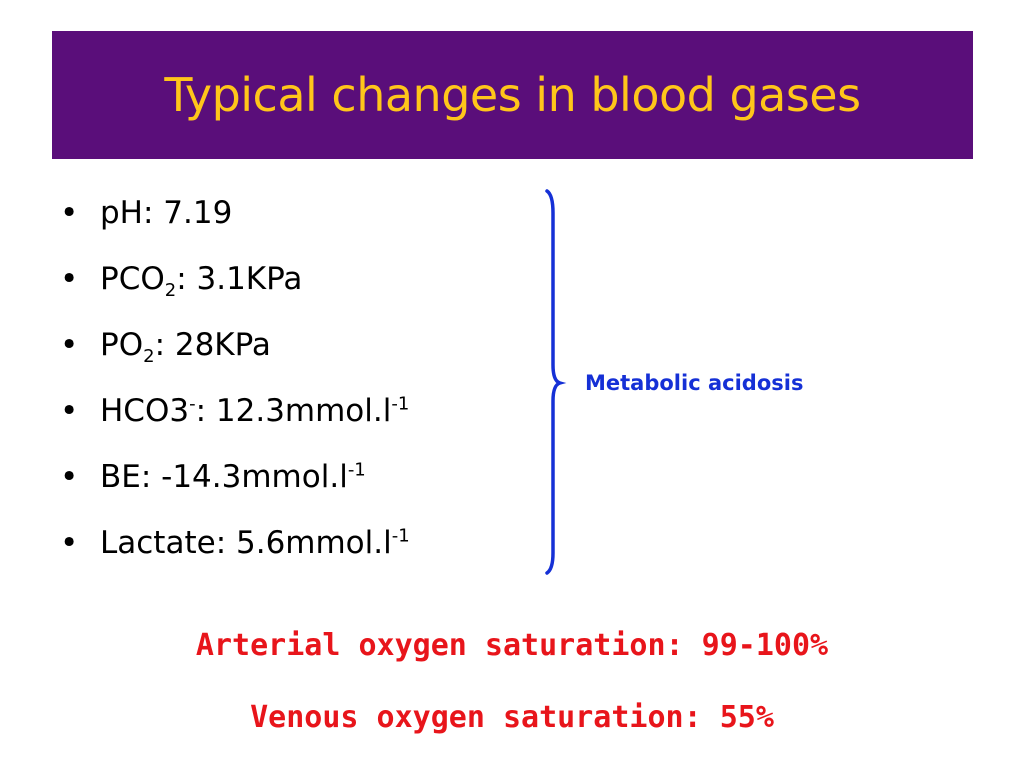 Image resolution: width=1024 pixels, height=768 pixels. I want to click on bullet-prefix: PCO, so click(132, 279).